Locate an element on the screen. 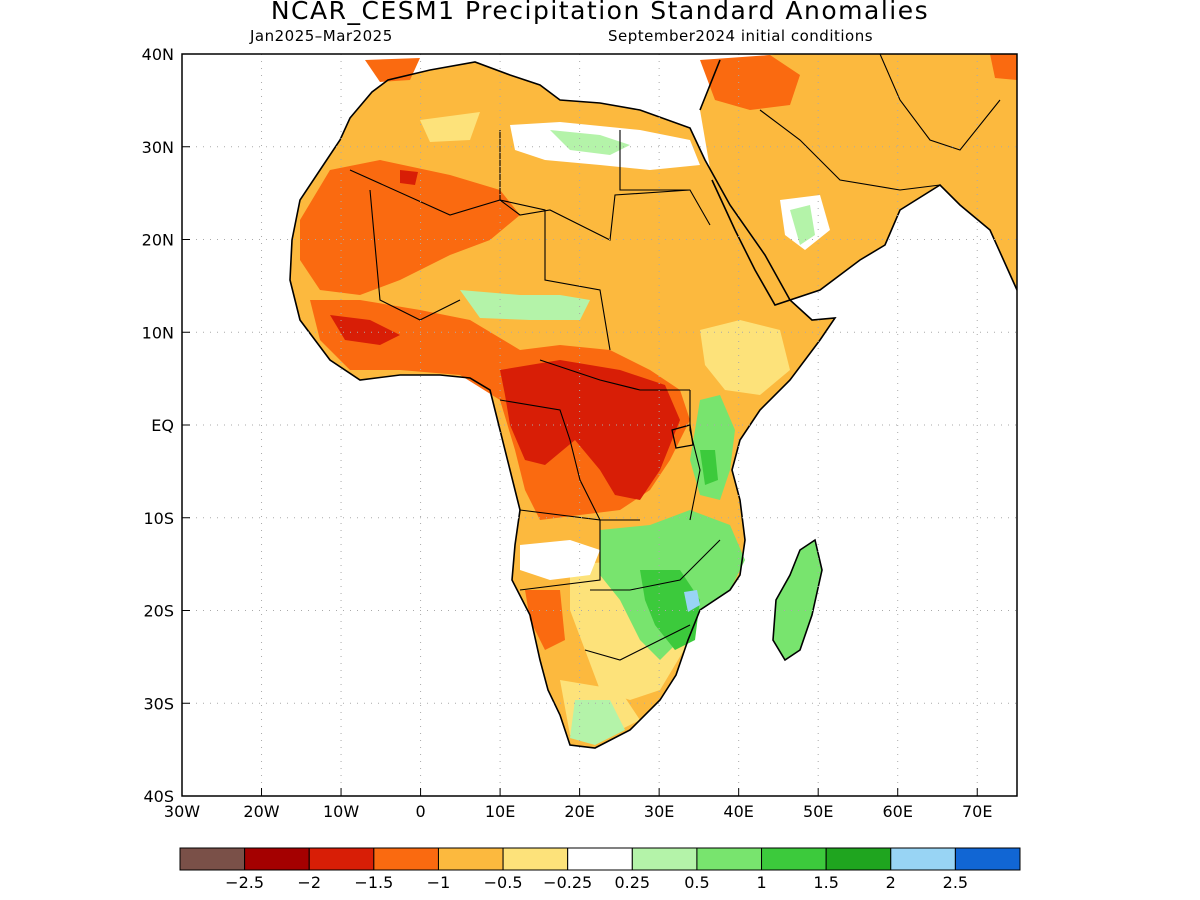 The image size is (1200, 900). lon-tick-label: 20E is located at coordinates (579, 811).